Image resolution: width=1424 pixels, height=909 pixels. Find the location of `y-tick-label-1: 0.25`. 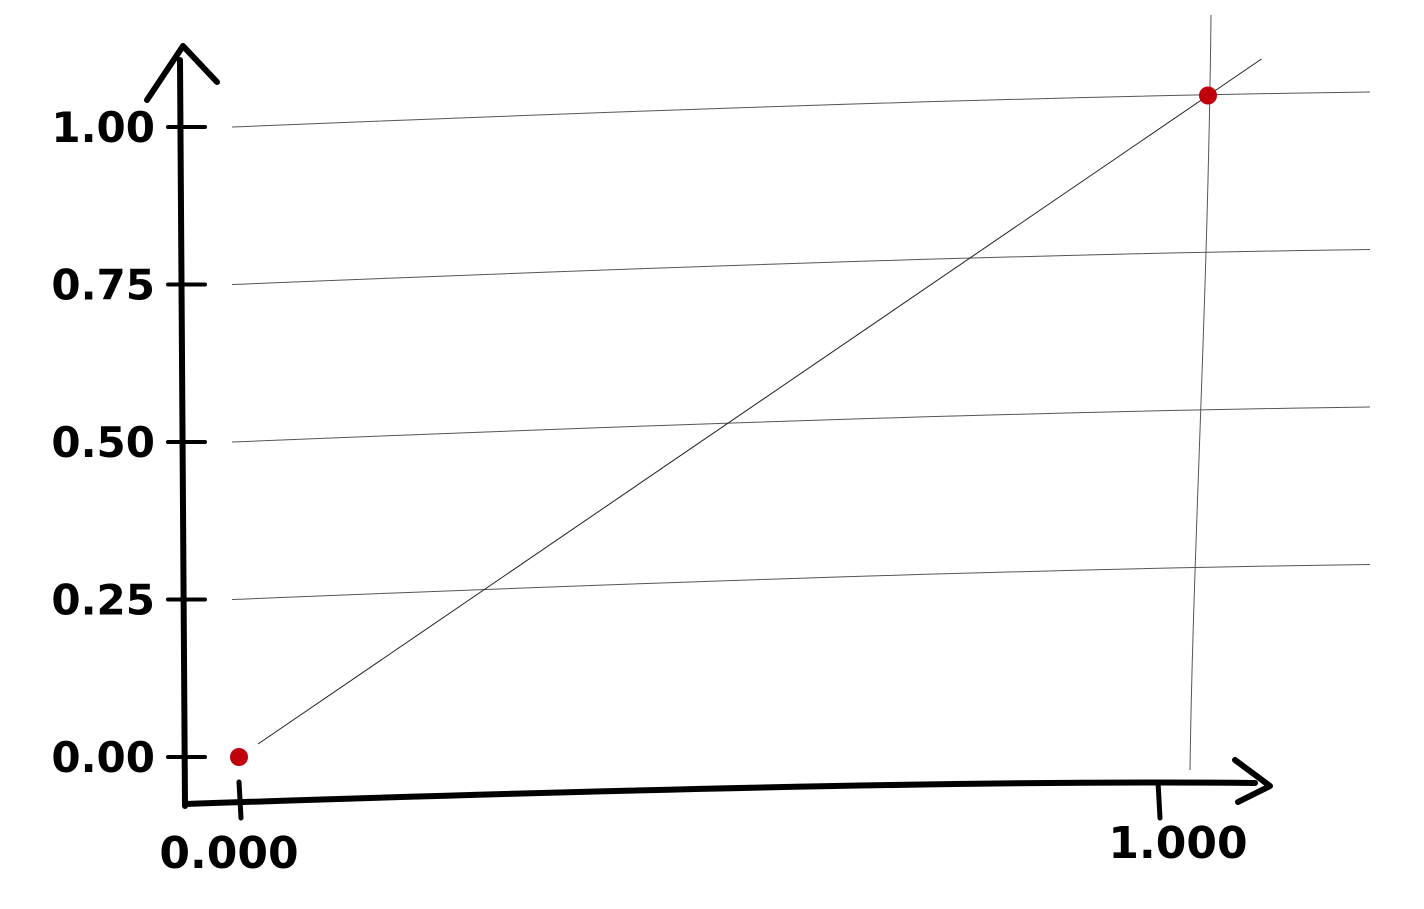

y-tick-label-1: 0.25 is located at coordinates (103, 600).